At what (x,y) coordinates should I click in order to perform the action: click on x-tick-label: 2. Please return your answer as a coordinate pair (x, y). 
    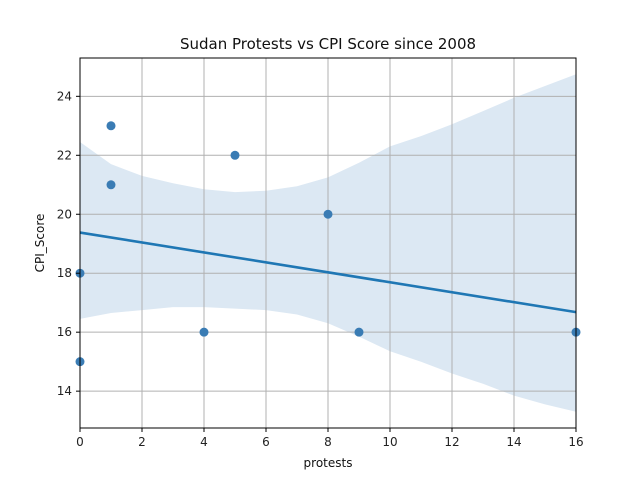
    Looking at the image, I should click on (142, 442).